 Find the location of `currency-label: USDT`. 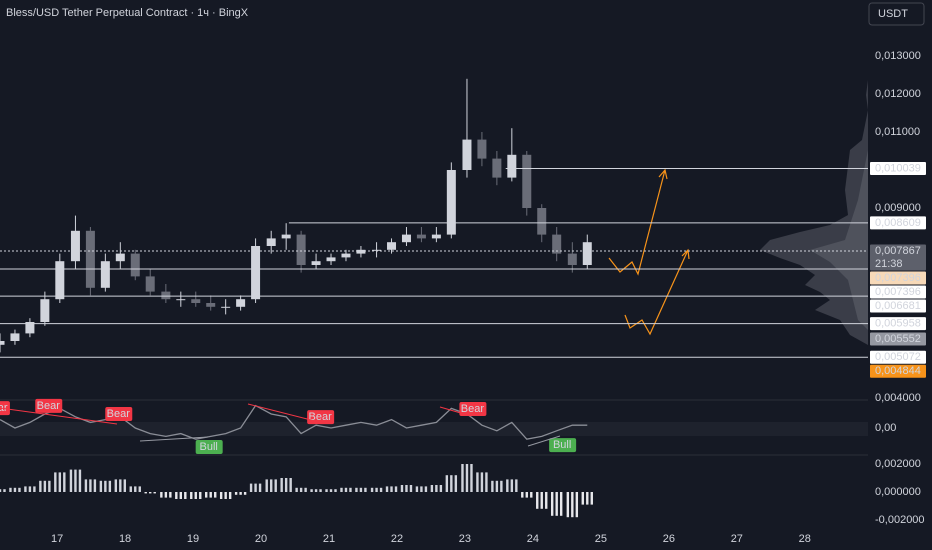

currency-label: USDT is located at coordinates (893, 14).